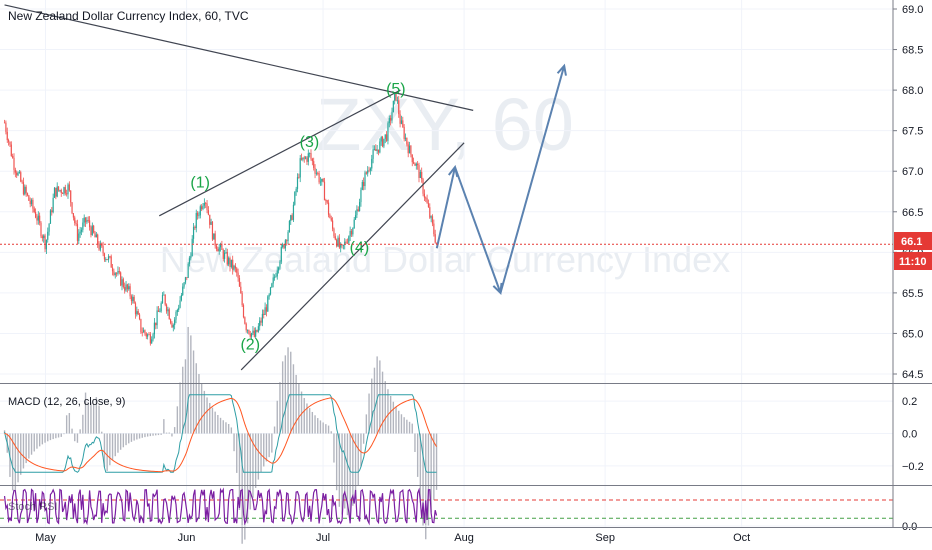 This screenshot has width=932, height=550. What do you see at coordinates (392, 538) in the screenshot?
I see `time-axis: May Jun Jul Aug Sep Oct` at bounding box center [392, 538].